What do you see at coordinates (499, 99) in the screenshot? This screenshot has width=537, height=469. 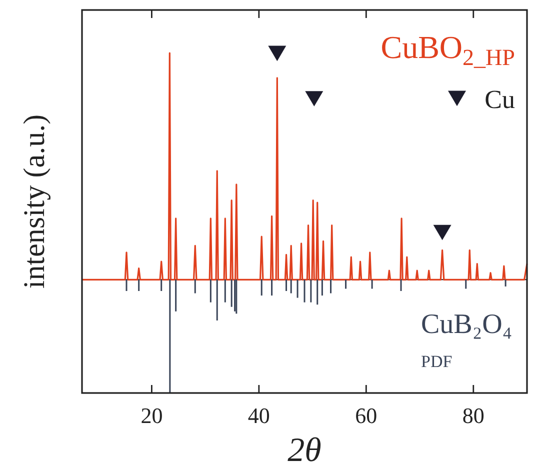 I see `legend-label: Cu` at bounding box center [499, 99].